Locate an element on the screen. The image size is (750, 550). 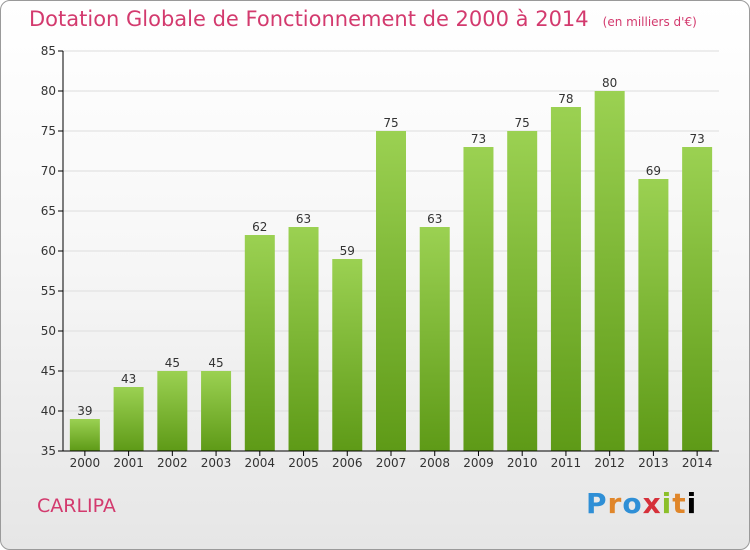
bar-2001 is located at coordinates (128, 419).